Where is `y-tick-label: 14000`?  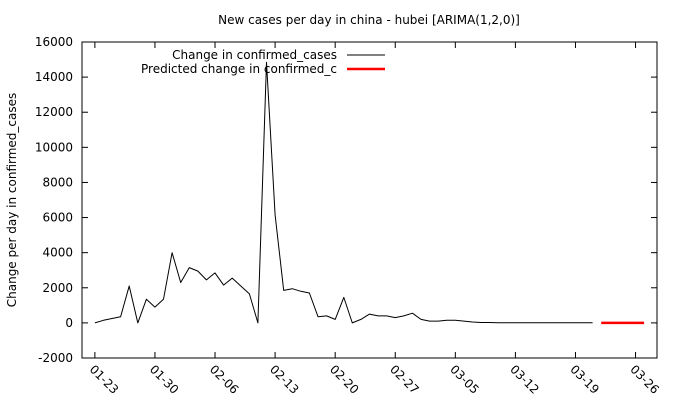 y-tick-label: 14000 is located at coordinates (54, 77).